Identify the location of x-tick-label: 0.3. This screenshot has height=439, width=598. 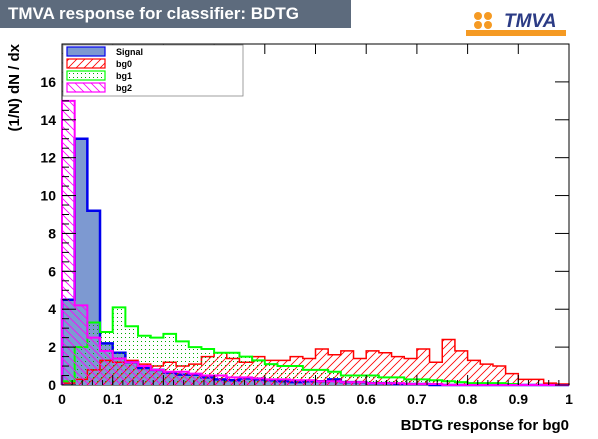
(214, 399).